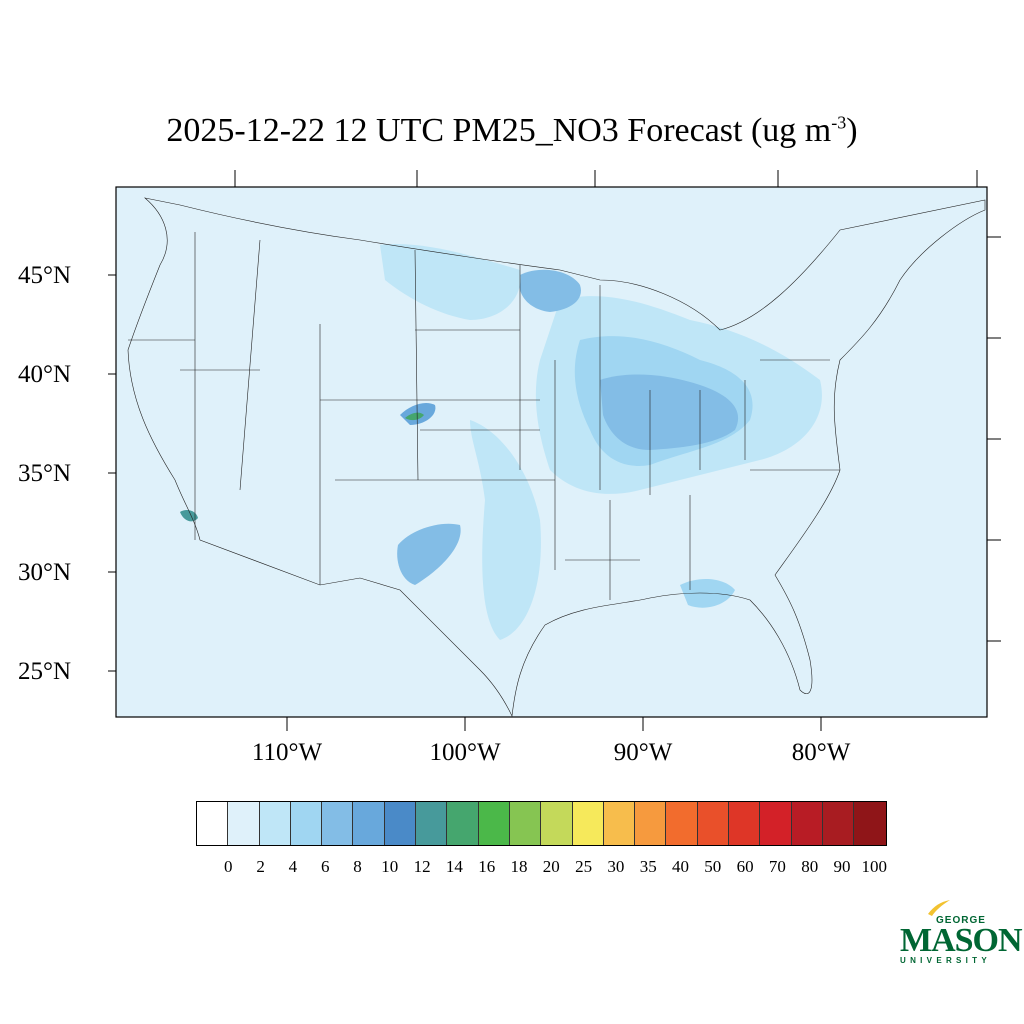 This screenshot has height=1024, width=1024. Describe the element at coordinates (465, 752) in the screenshot. I see `lon-label-100w: 100°W` at that location.